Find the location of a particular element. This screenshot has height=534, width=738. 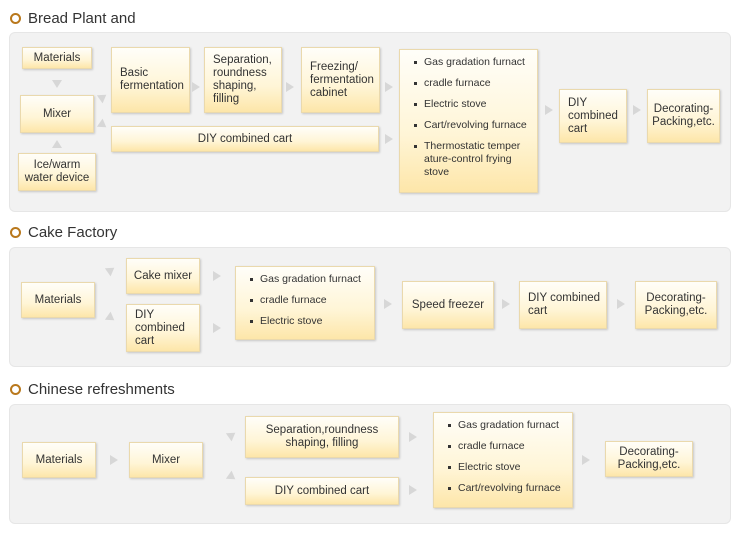

section-title-chinese: Chinese refreshments is located at coordinates (92, 389).